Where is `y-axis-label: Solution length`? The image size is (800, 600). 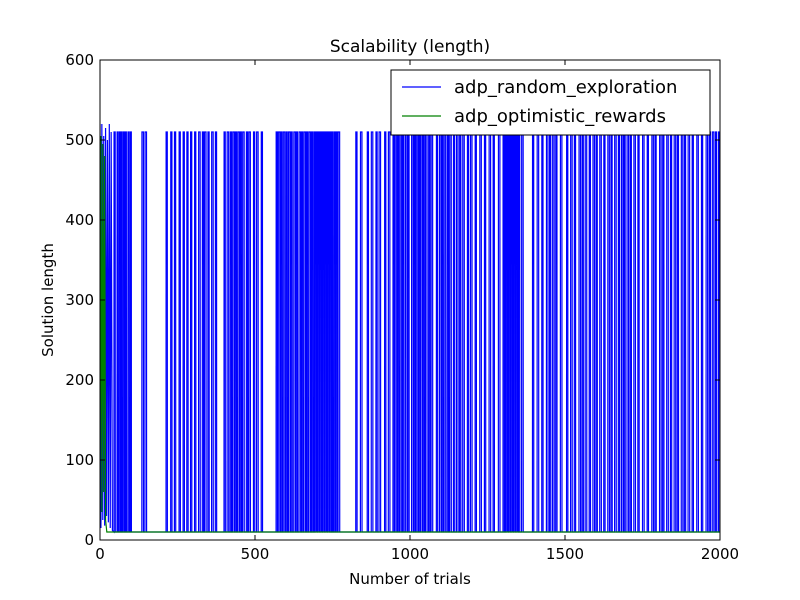 y-axis-label: Solution length is located at coordinates (48, 300).